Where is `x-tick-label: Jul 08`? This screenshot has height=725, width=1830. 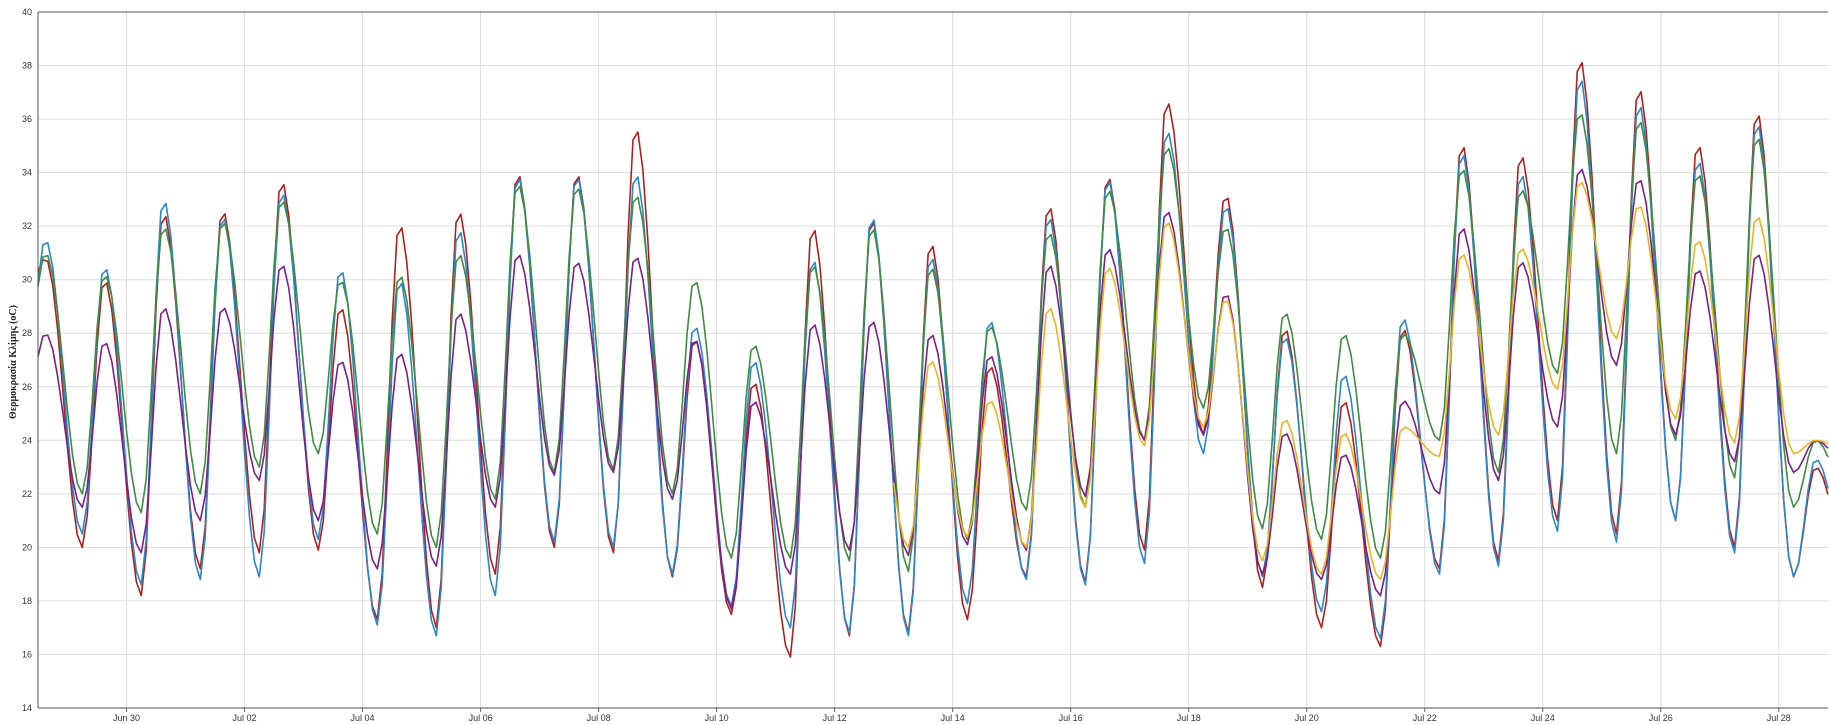
x-tick-label: Jul 08 is located at coordinates (599, 718).